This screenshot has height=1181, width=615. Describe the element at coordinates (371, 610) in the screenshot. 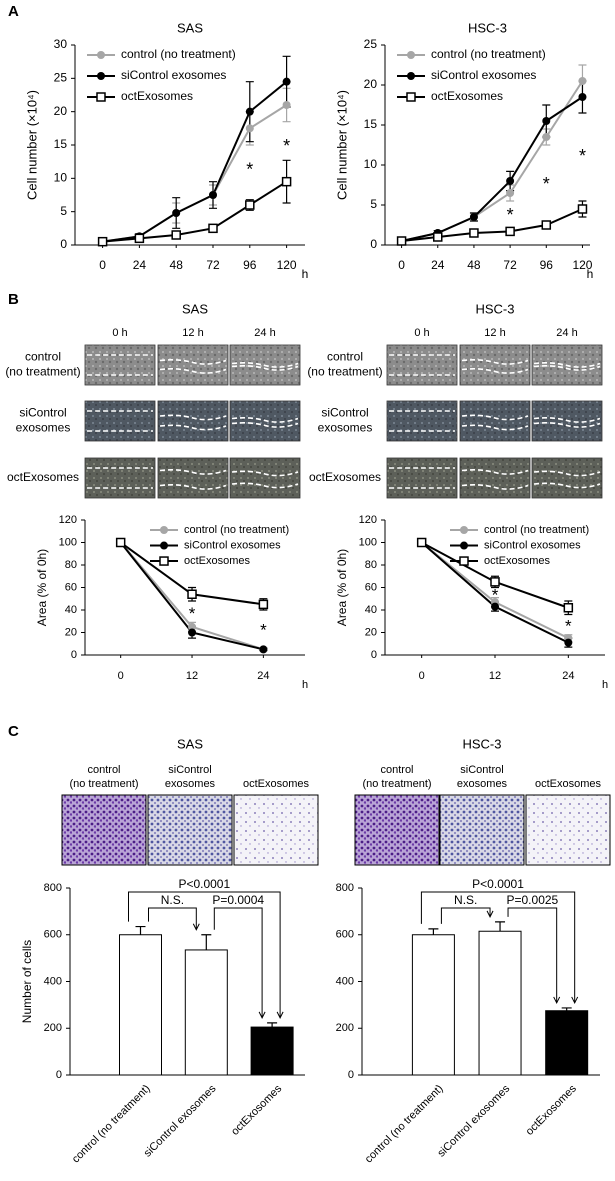

I see `y-tick-label: 40` at that location.